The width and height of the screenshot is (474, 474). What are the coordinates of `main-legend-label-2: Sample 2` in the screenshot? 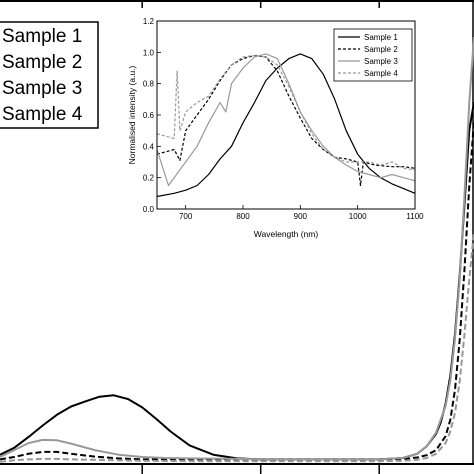 It's located at (42, 62).